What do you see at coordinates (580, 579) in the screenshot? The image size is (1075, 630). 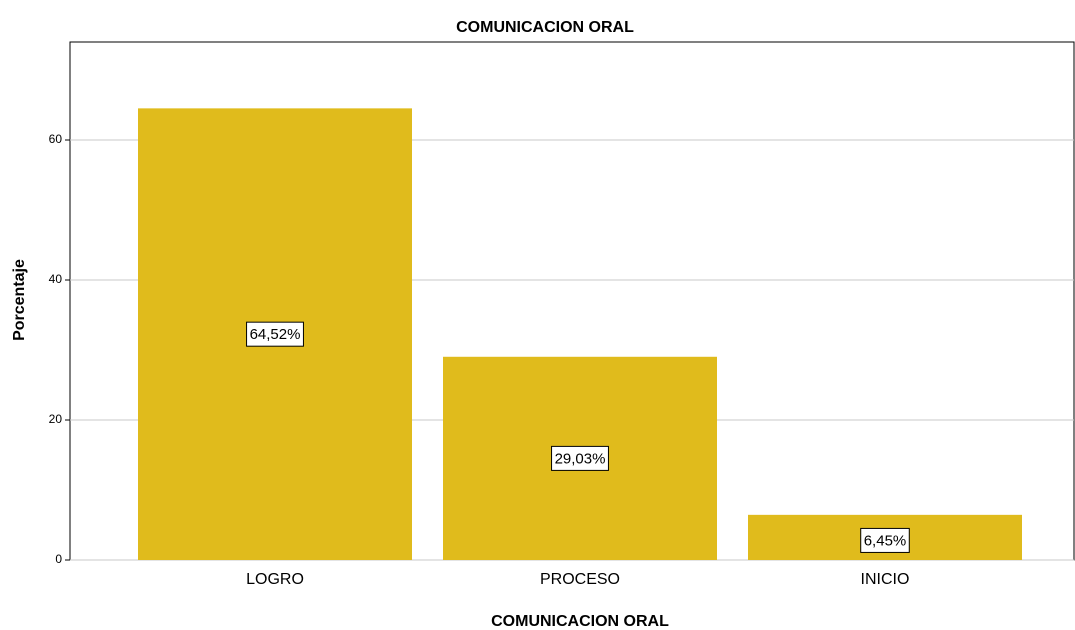 I see `x-tick-label: PROCESO` at bounding box center [580, 579].